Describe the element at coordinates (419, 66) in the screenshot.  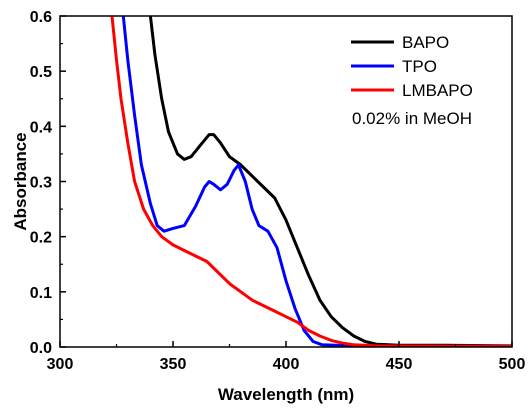
I see `legend-label-tpo: TPO` at that location.